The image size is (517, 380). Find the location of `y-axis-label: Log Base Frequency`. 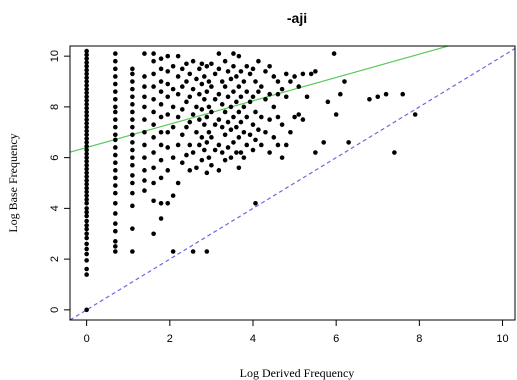

y-axis-label: Log Base Frequency is located at coordinates (13, 182).